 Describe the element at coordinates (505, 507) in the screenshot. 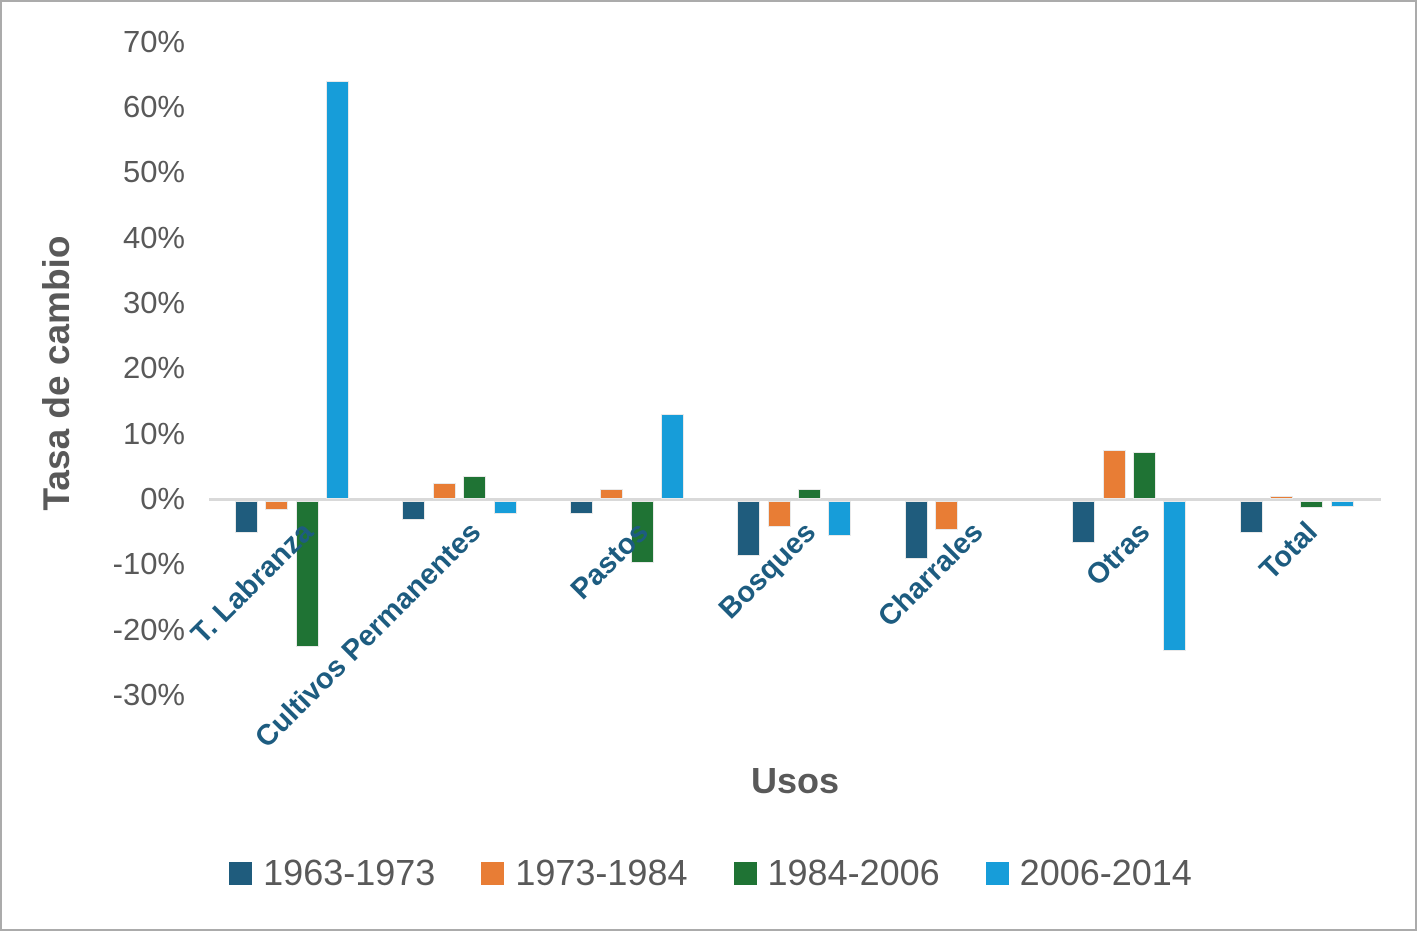

I see `bar-2006-2014-Cultivos Permanentes` at that location.